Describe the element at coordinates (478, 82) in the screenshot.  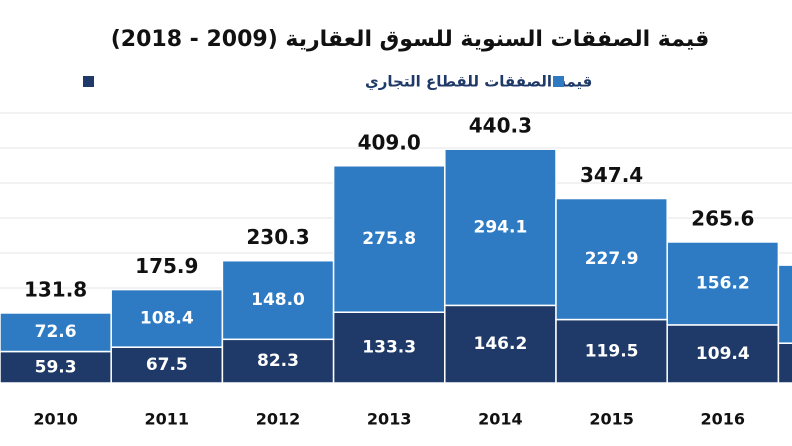
I see `legend-label: قيمة الصفقات للقطاع التجاري` at that location.